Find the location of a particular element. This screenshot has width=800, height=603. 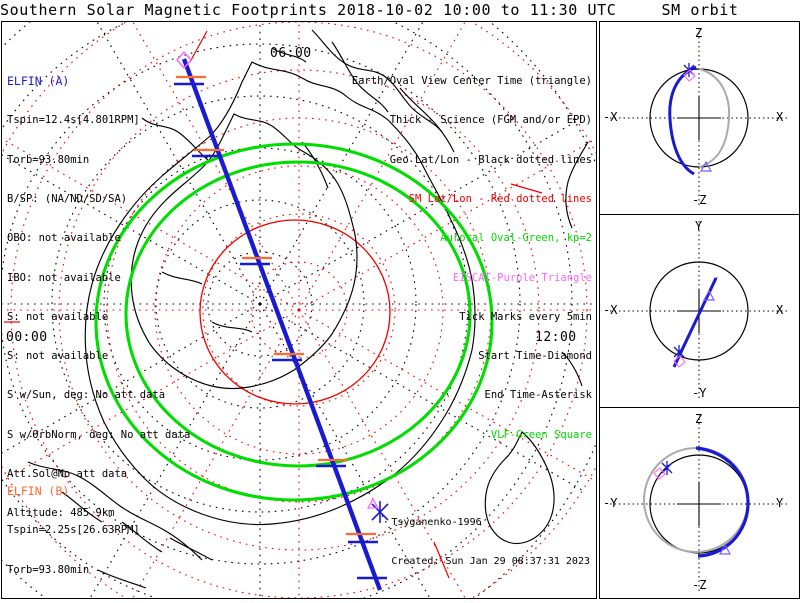

sm-orbit-panel-xz: Z -Z -X X is located at coordinates (700, 117).